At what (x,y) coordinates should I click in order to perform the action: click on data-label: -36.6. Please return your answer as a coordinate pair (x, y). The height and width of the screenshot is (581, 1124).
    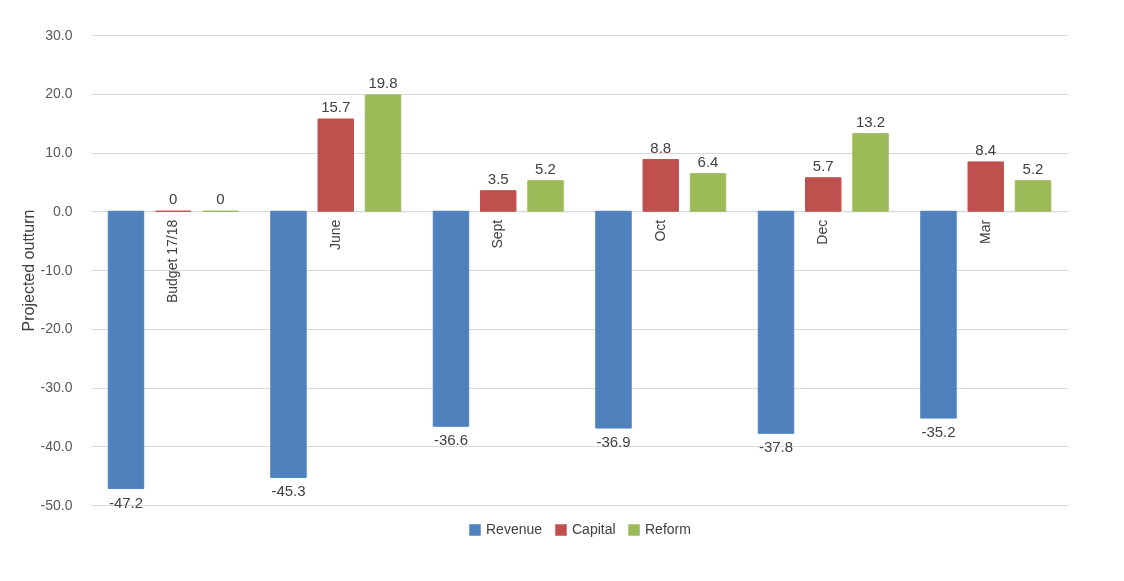
    Looking at the image, I should click on (451, 440).